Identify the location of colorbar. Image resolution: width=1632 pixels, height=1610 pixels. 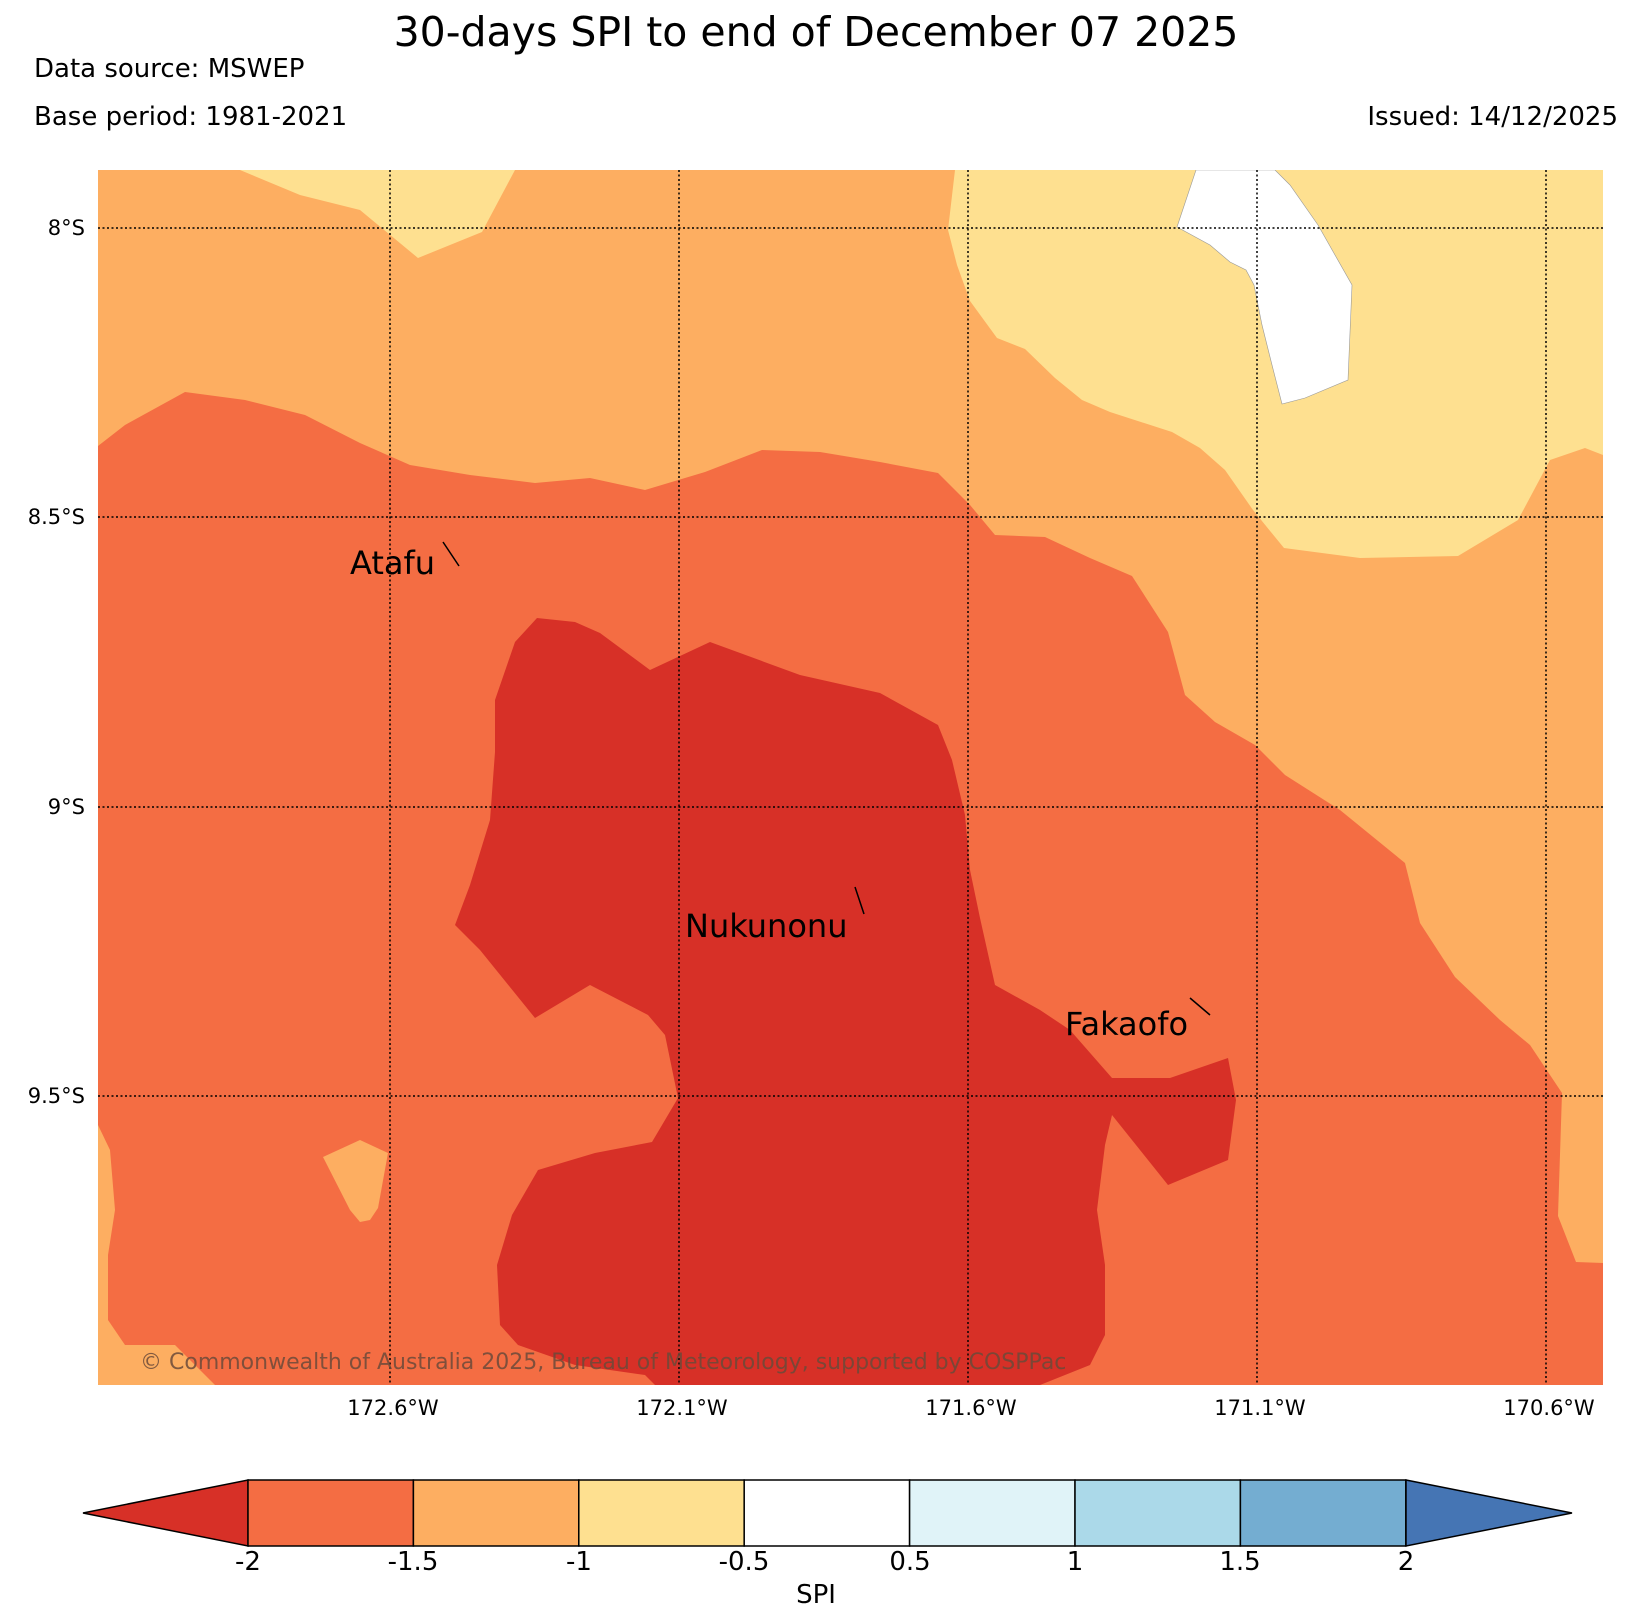
(827, 1513).